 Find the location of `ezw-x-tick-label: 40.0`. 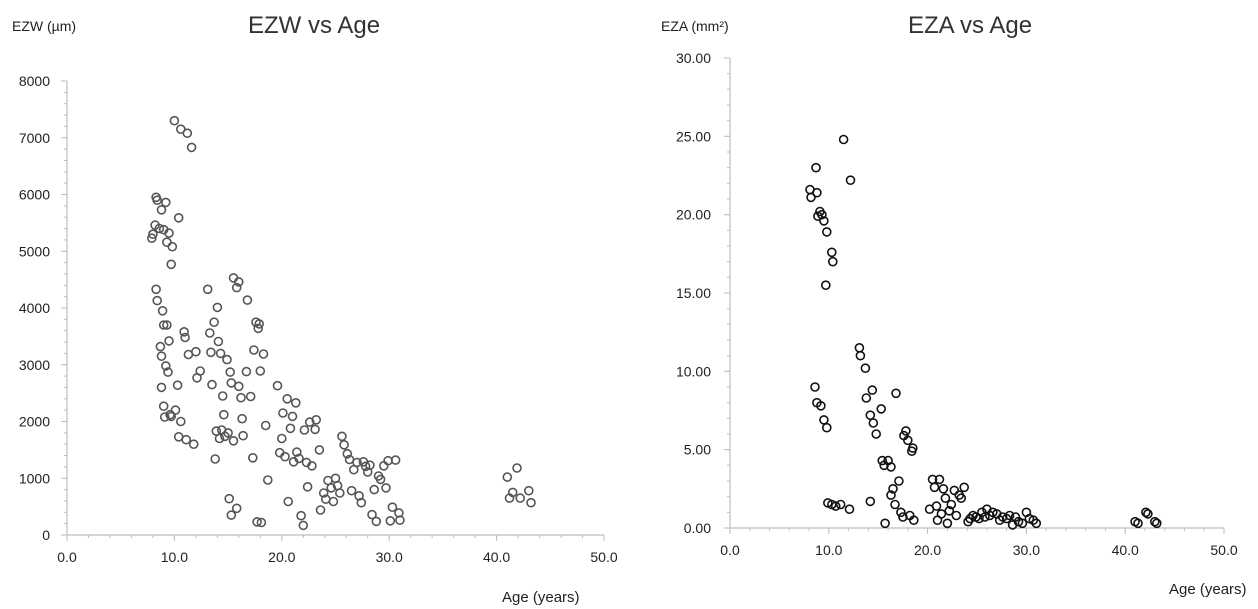

ezw-x-tick-label: 40.0 is located at coordinates (496, 557).